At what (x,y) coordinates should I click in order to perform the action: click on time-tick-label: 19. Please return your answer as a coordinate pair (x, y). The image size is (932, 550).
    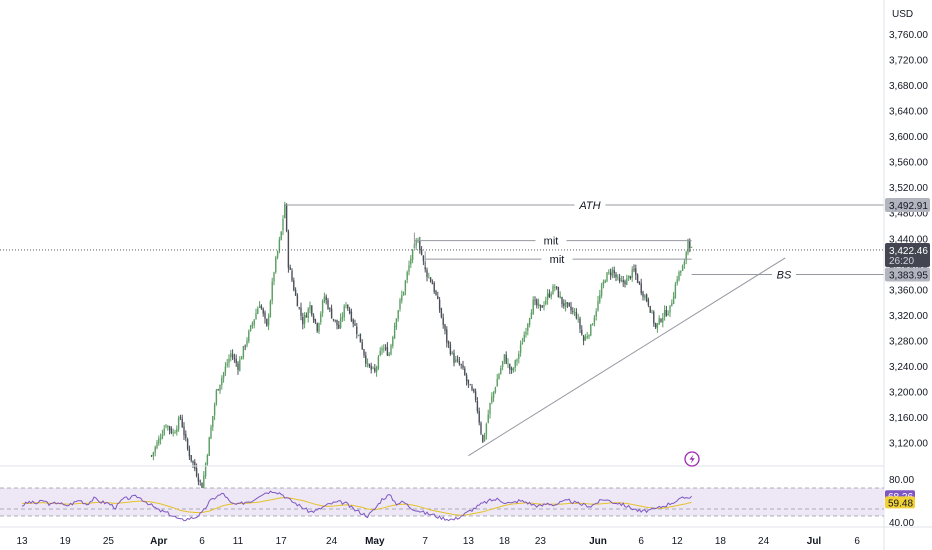
    Looking at the image, I should click on (66, 541).